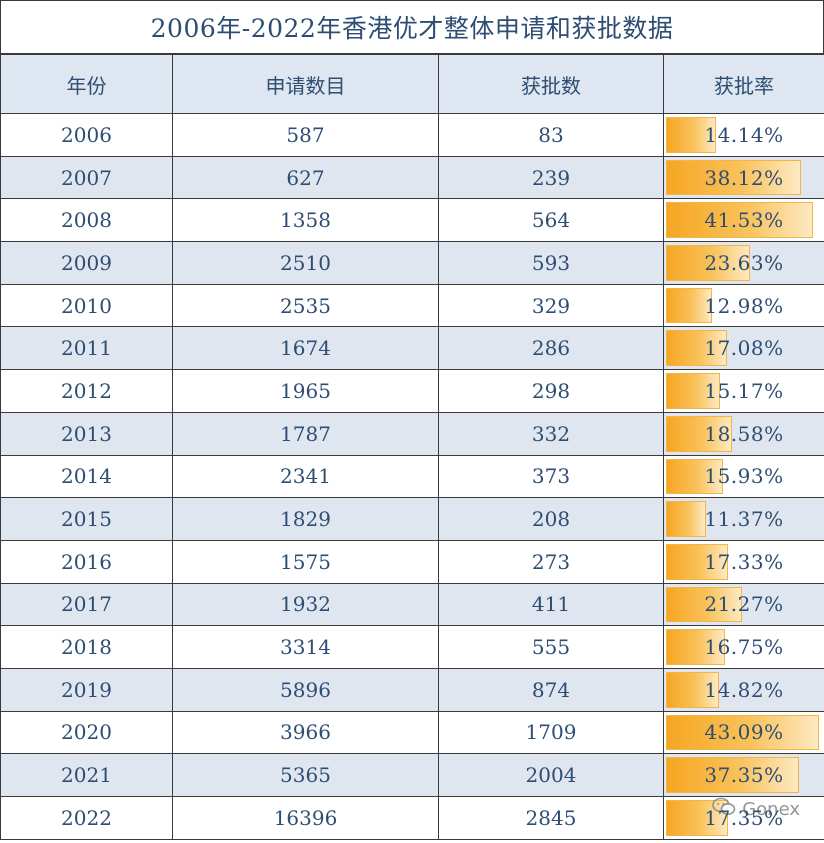  Describe the element at coordinates (744, 604) in the screenshot. I see `rate-value: 21.27%` at that location.